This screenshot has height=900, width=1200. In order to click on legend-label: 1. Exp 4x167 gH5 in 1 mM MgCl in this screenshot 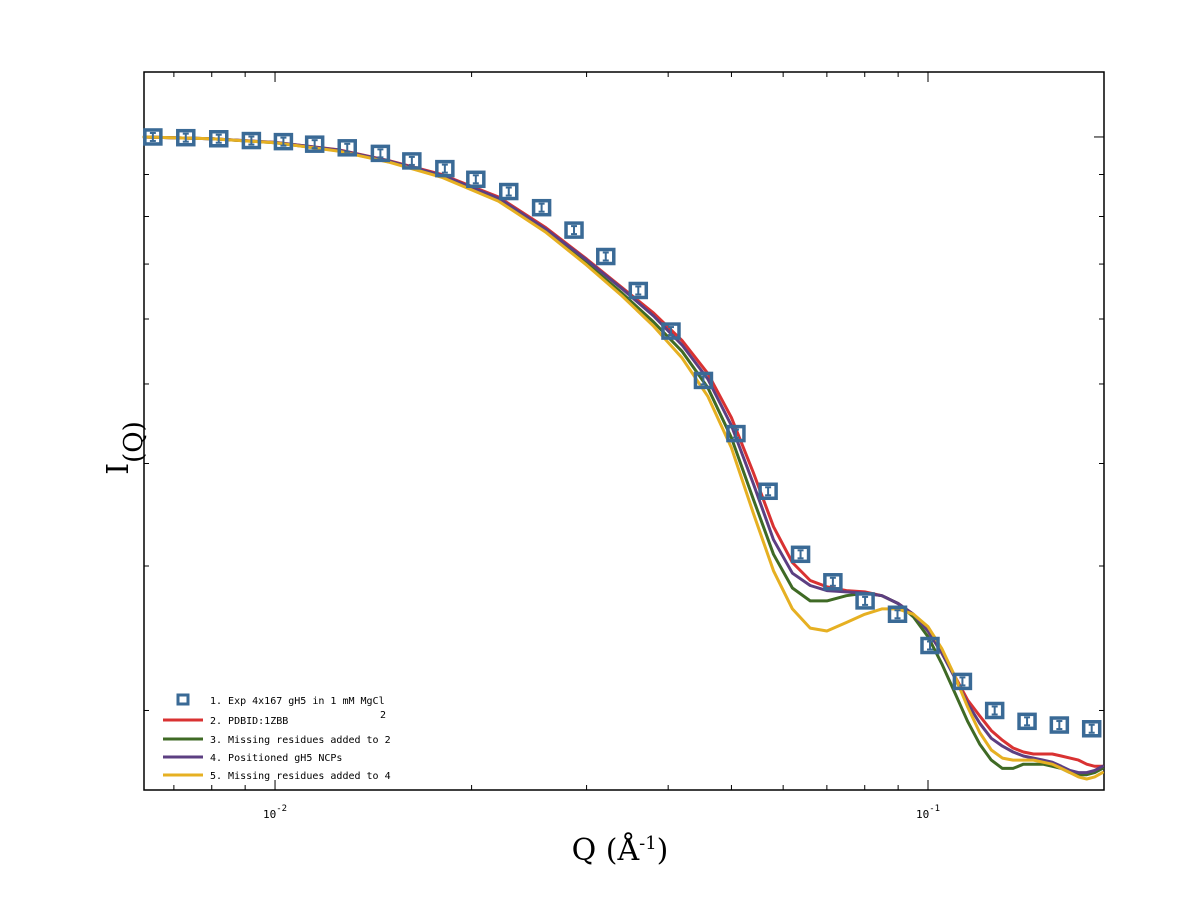, I will do `click(297, 701)`.